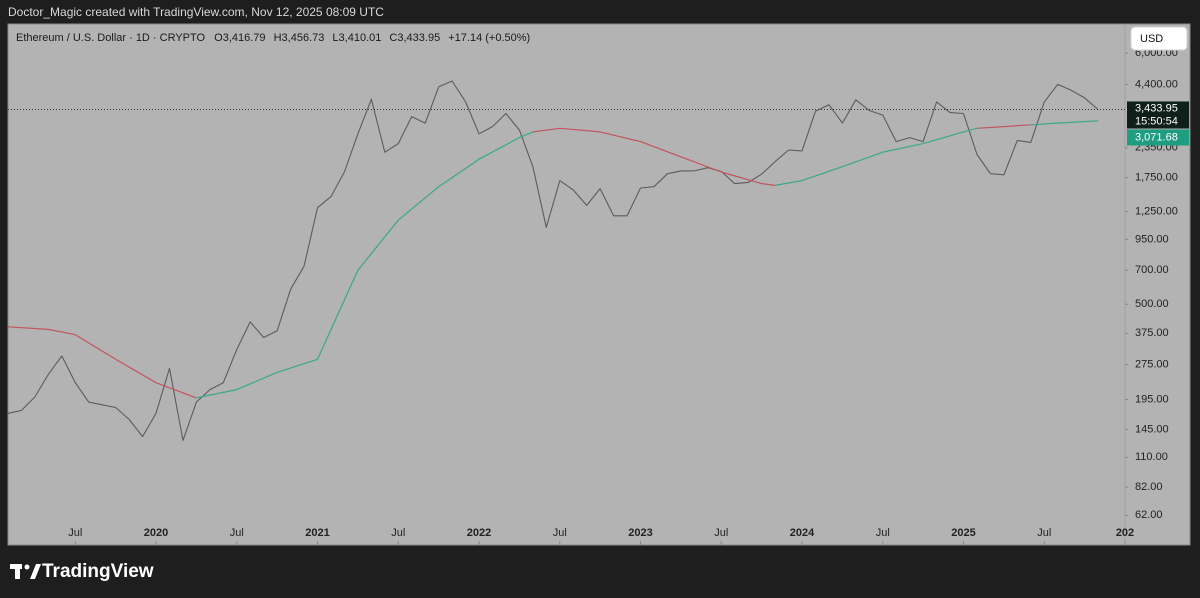  What do you see at coordinates (963, 533) in the screenshot?
I see `x-tick-label: 2025` at bounding box center [963, 533].